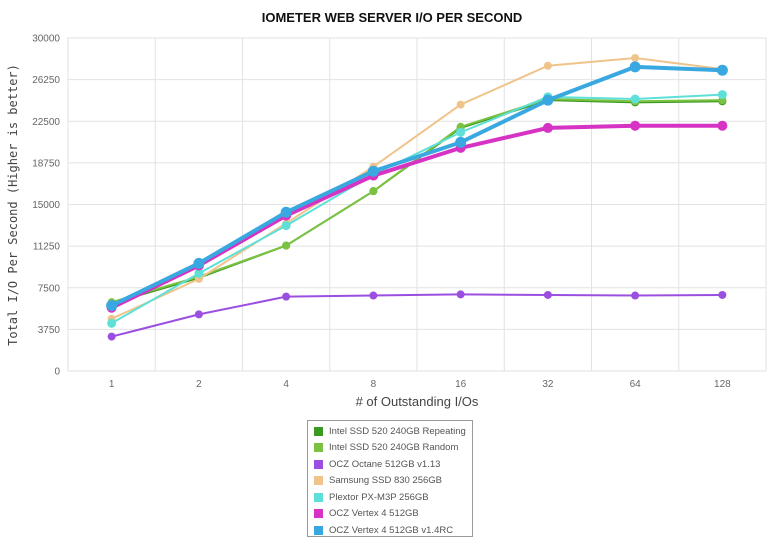 Image resolution: width=768 pixels, height=559 pixels. What do you see at coordinates (548, 384) in the screenshot?
I see `x-tick-label: 32` at bounding box center [548, 384].